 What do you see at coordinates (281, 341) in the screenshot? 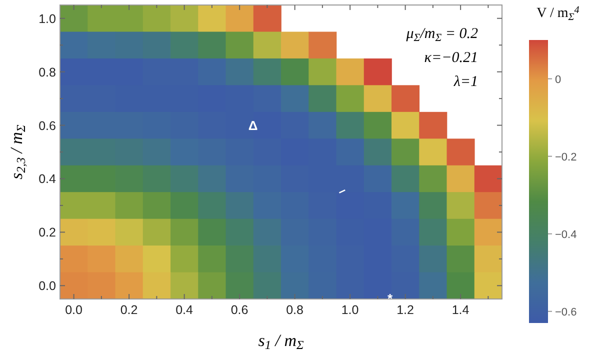
I see `x-axis-title: s$_{1}$ / m$_{Σ}$` at bounding box center [281, 341].